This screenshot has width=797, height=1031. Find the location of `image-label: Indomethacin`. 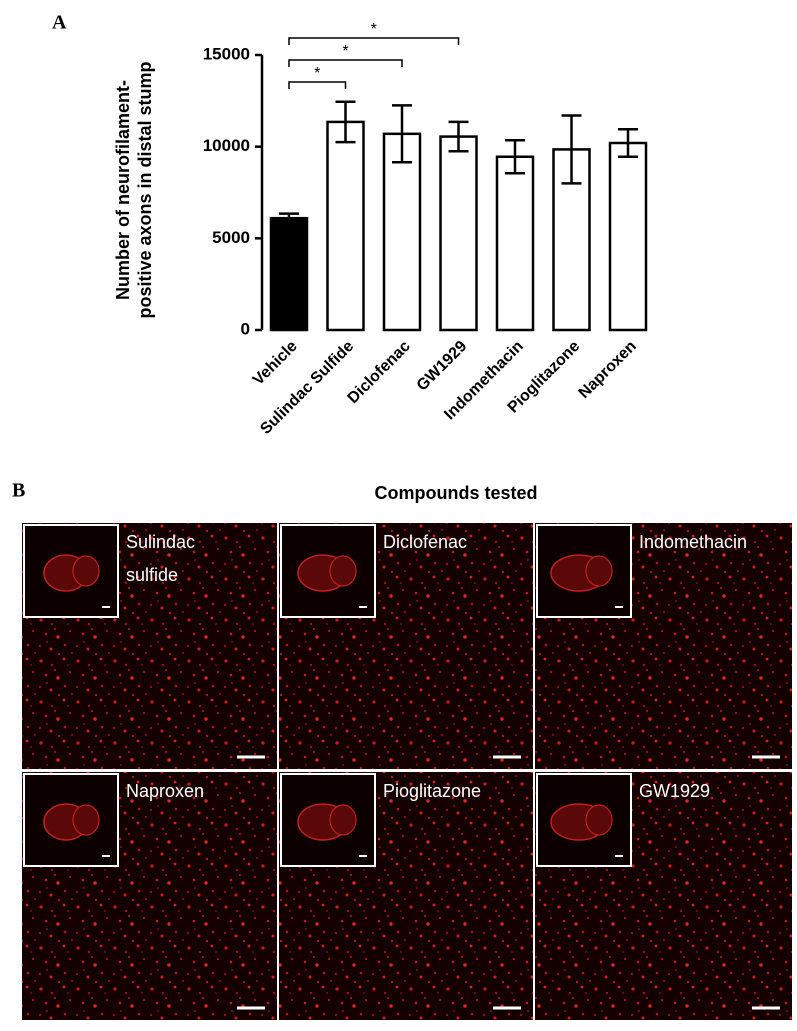

image-label: Indomethacin is located at coordinates (693, 542).